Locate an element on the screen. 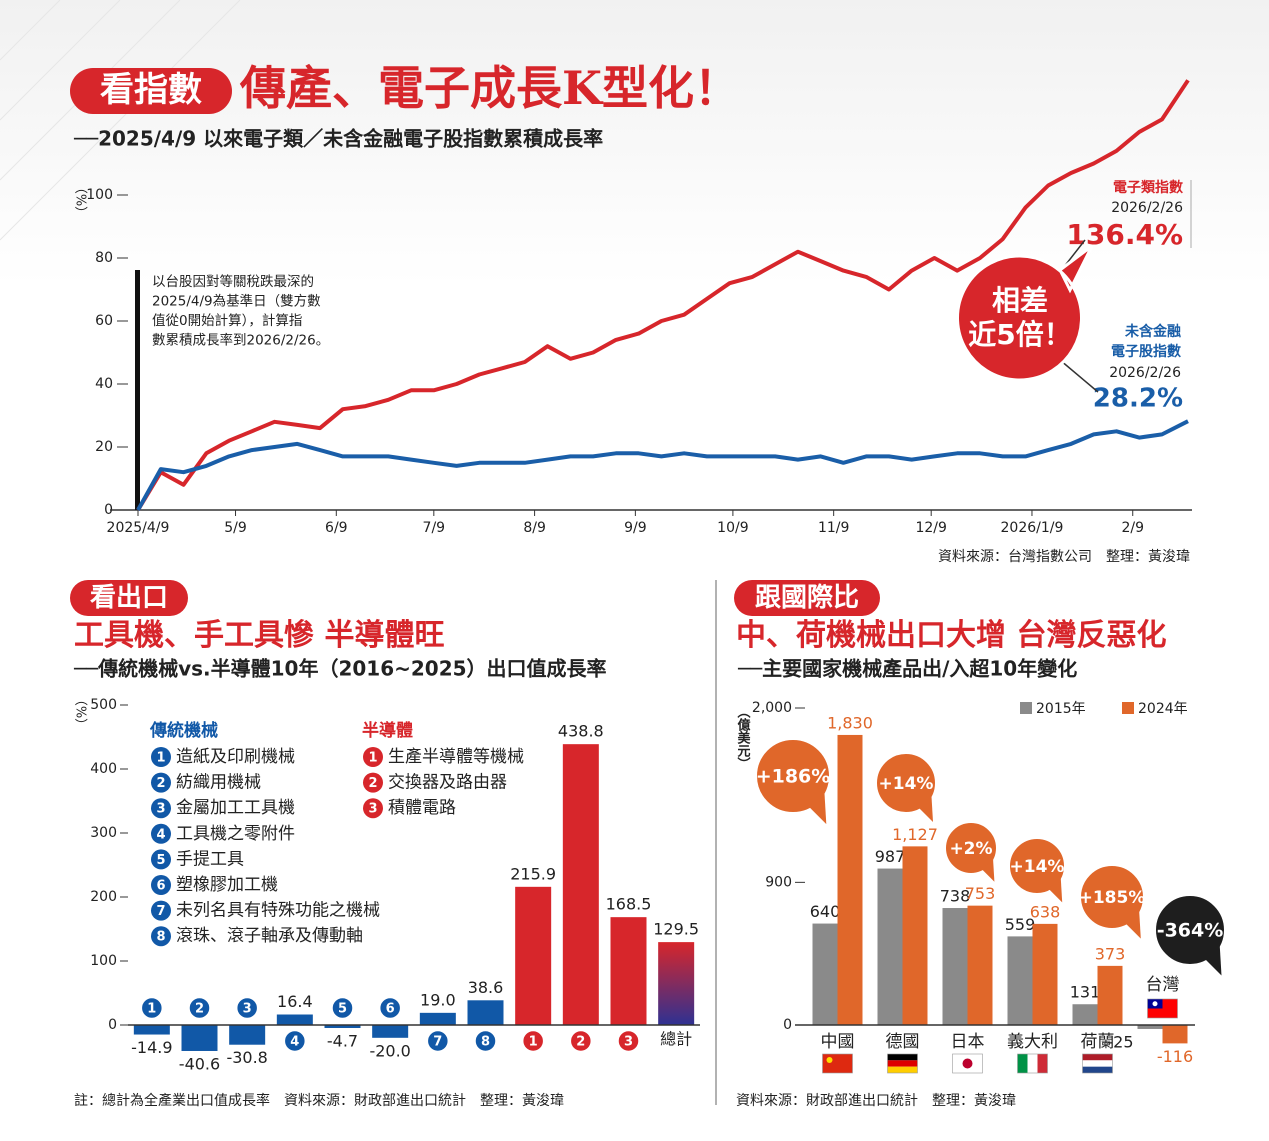 This screenshot has height=1141, width=1269. legend-label: 交換器及路由器 is located at coordinates (447, 783).